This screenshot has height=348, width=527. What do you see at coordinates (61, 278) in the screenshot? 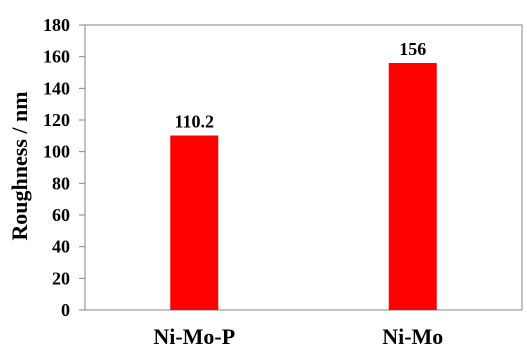
I see `y-tick-label: 20` at bounding box center [61, 278].